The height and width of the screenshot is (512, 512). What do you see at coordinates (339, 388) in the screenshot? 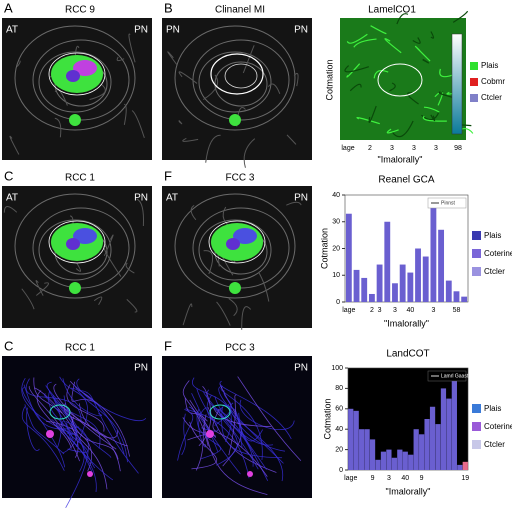
I see `y-tick-label: 80` at bounding box center [339, 388].